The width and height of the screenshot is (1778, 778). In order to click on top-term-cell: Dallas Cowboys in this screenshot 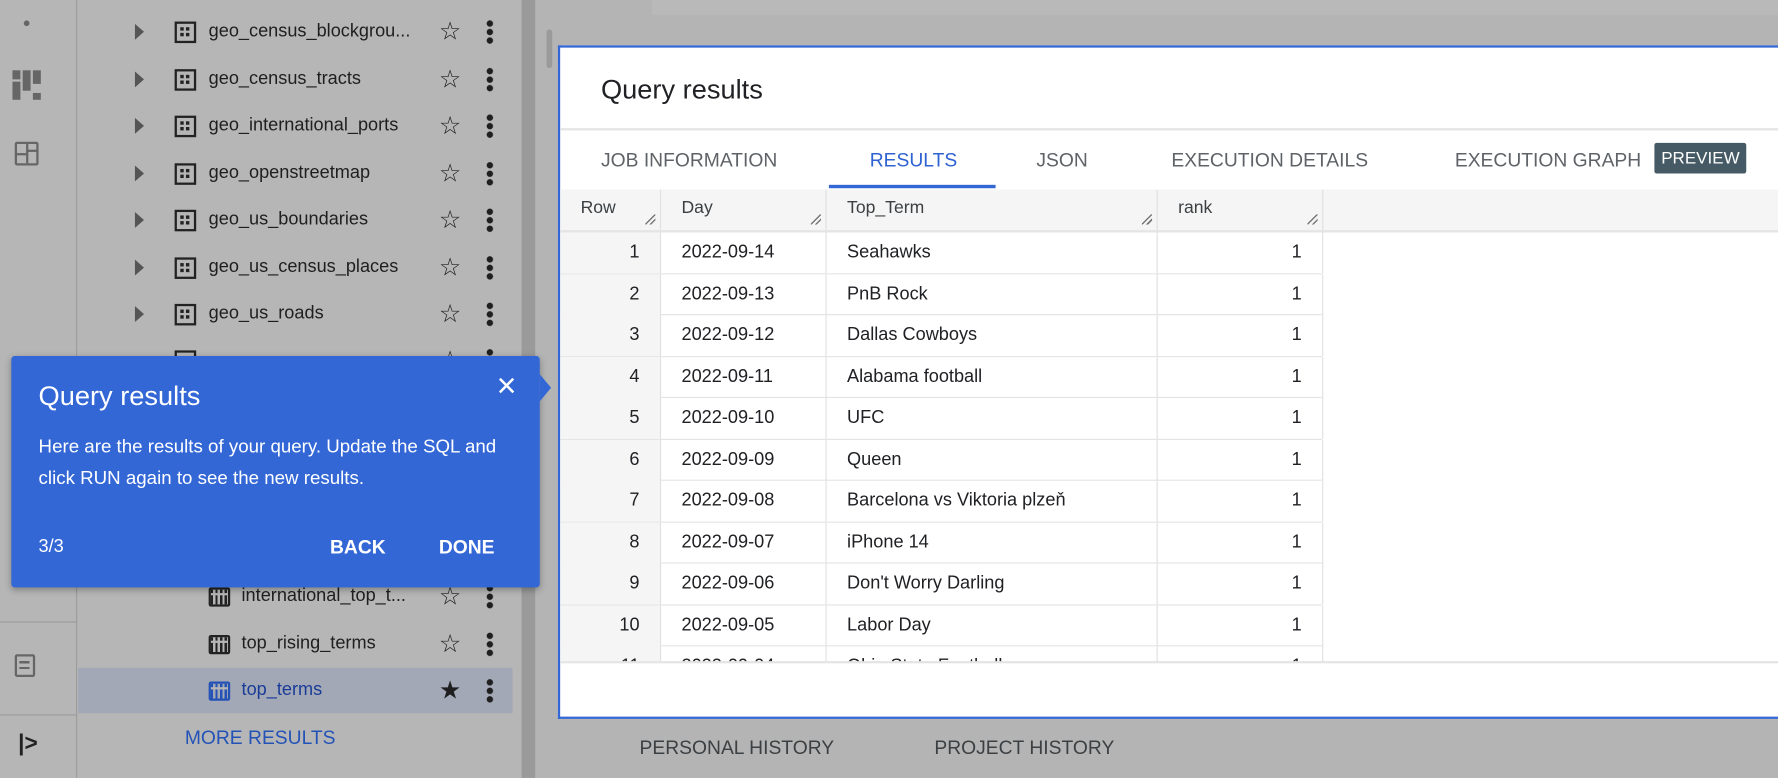, I will do `click(992, 336)`.